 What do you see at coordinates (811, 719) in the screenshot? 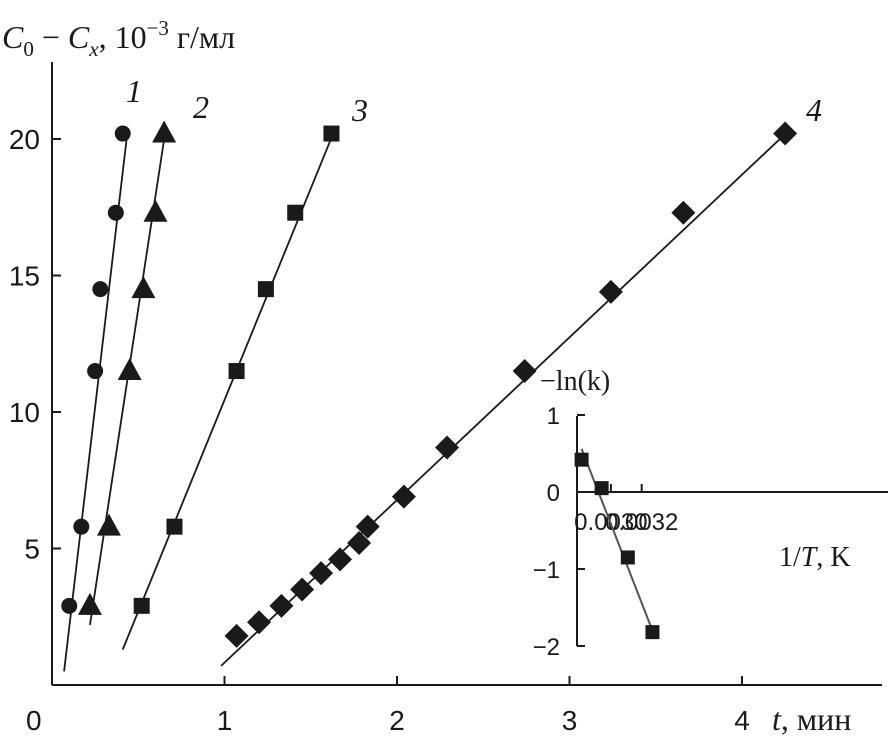
I see `main-x-axis-title: t, мин` at bounding box center [811, 719].